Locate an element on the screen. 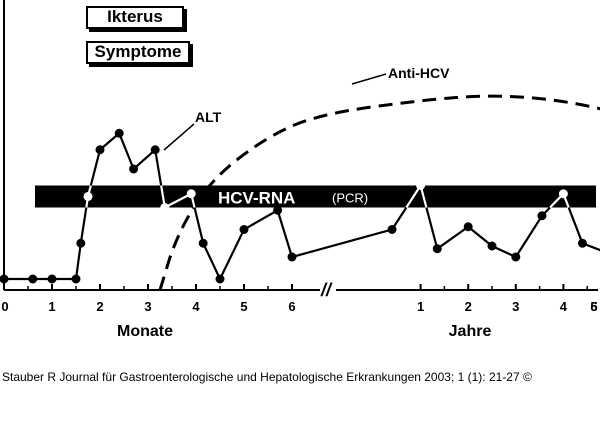 The image size is (600, 427). x-tick-label: 0 is located at coordinates (4, 306).